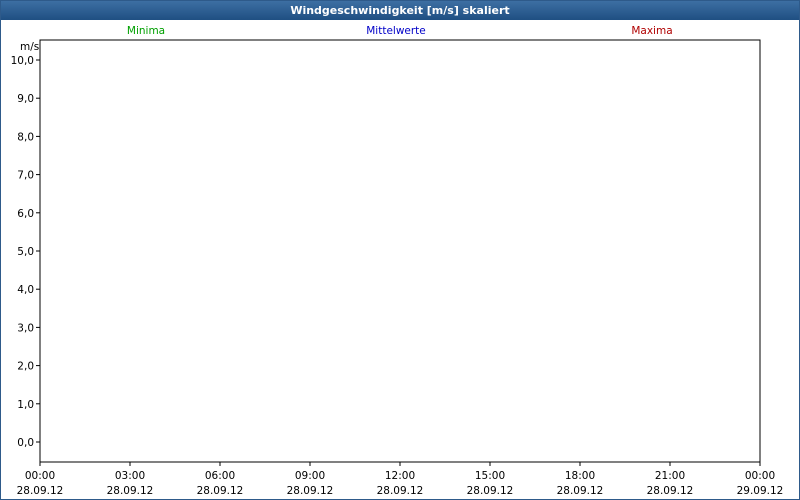 The height and width of the screenshot is (500, 800). What do you see at coordinates (400, 10) in the screenshot?
I see `chart-title: Windgeschwindigkeit [m/s] skaliert` at bounding box center [400, 10].